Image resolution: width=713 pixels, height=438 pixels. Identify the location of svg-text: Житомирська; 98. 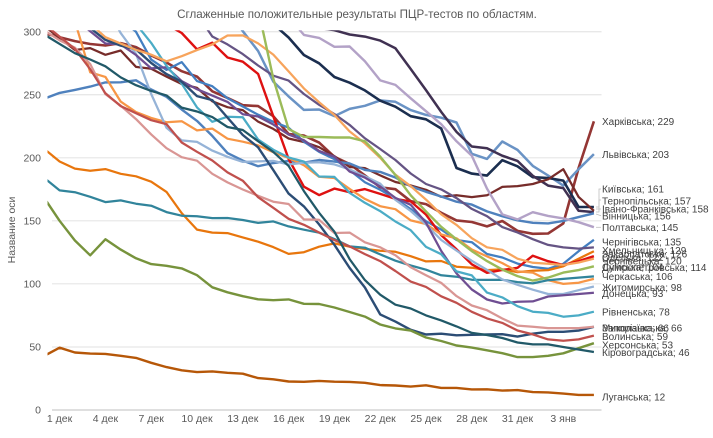
(642, 288).